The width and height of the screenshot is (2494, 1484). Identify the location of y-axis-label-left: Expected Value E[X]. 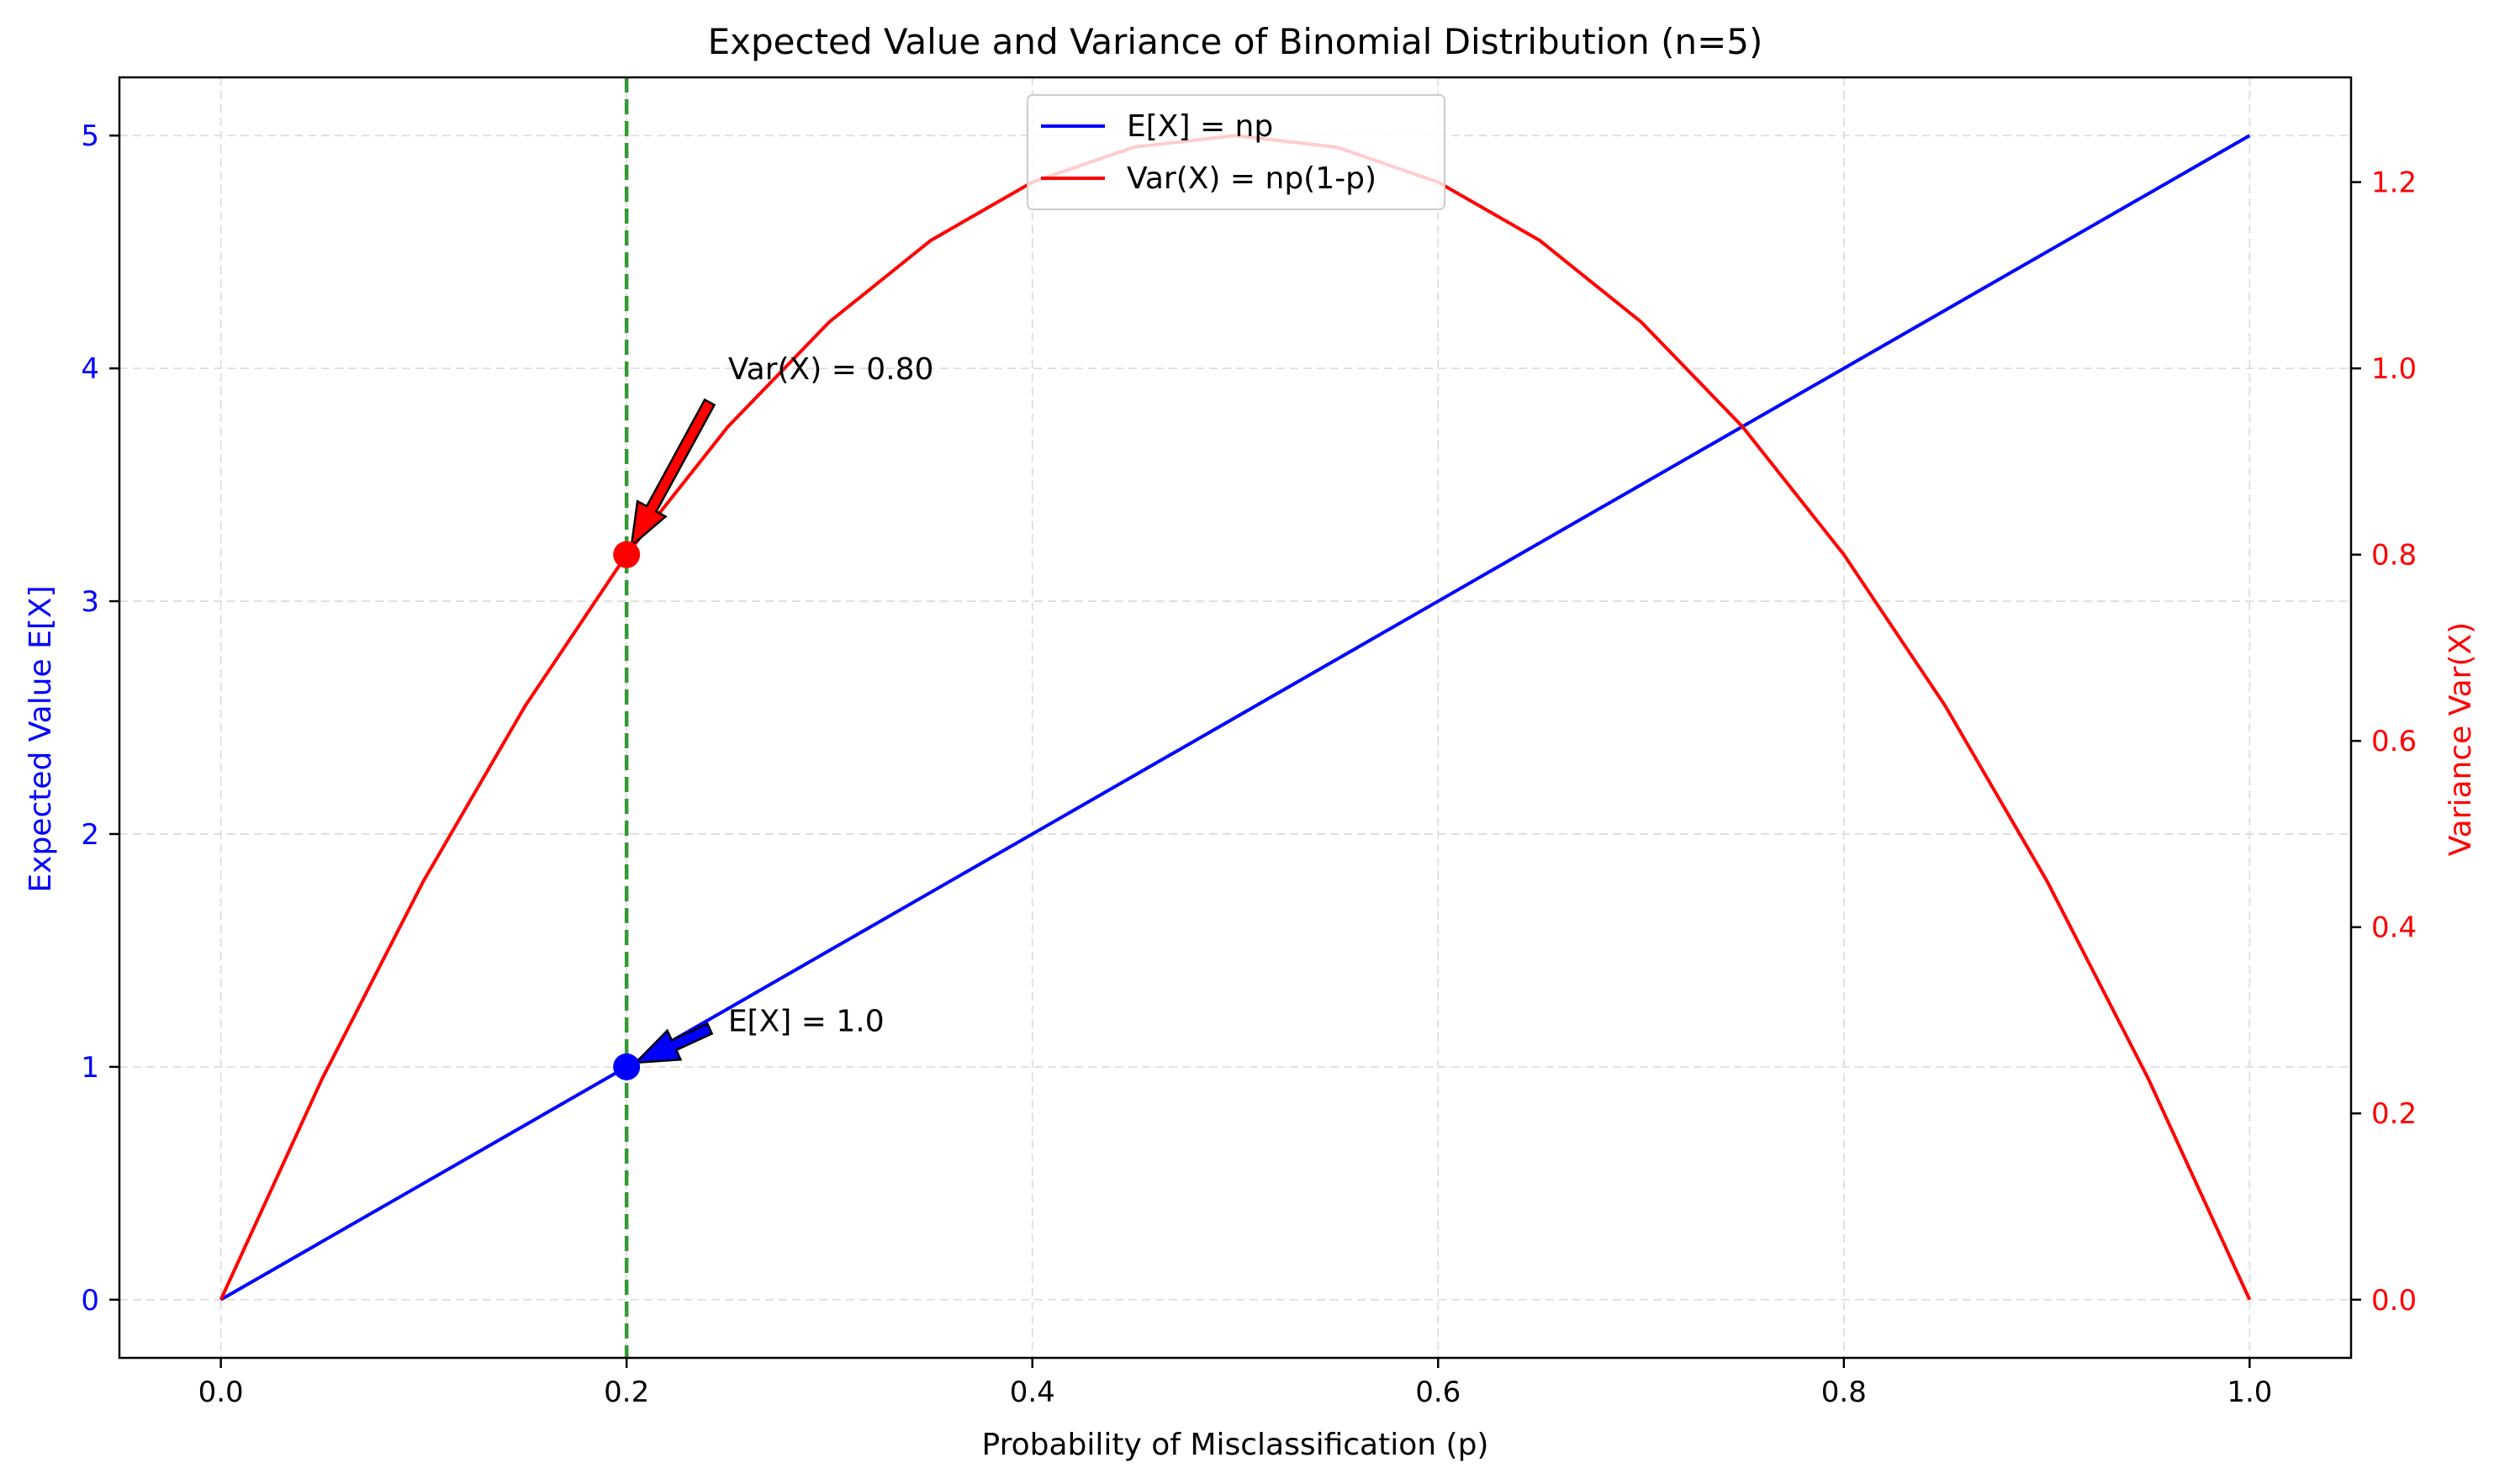
(41, 738).